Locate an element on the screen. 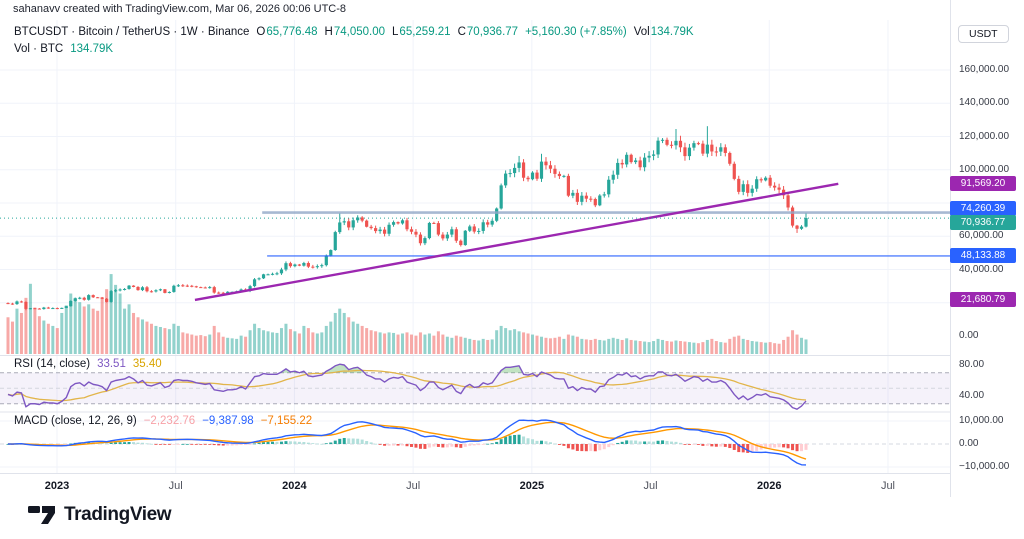 The height and width of the screenshot is (539, 1024). rsi-value: 33.51 is located at coordinates (111, 364).